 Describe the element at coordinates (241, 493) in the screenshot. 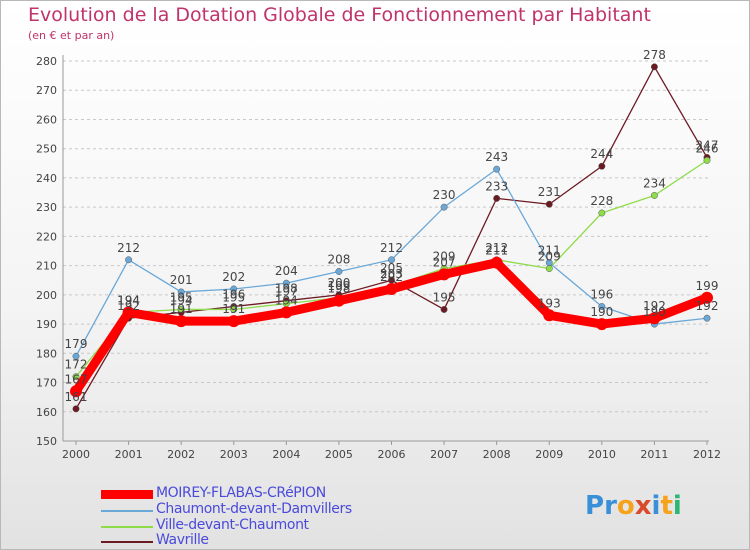

I see `legend-label: MOIREY-FLABAS-CRéPION` at that location.